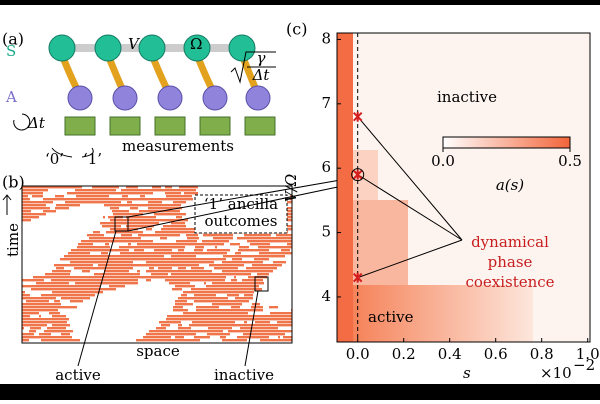 This screenshot has width=600, height=404. I want to click on heat-cell, so click(443, 313).